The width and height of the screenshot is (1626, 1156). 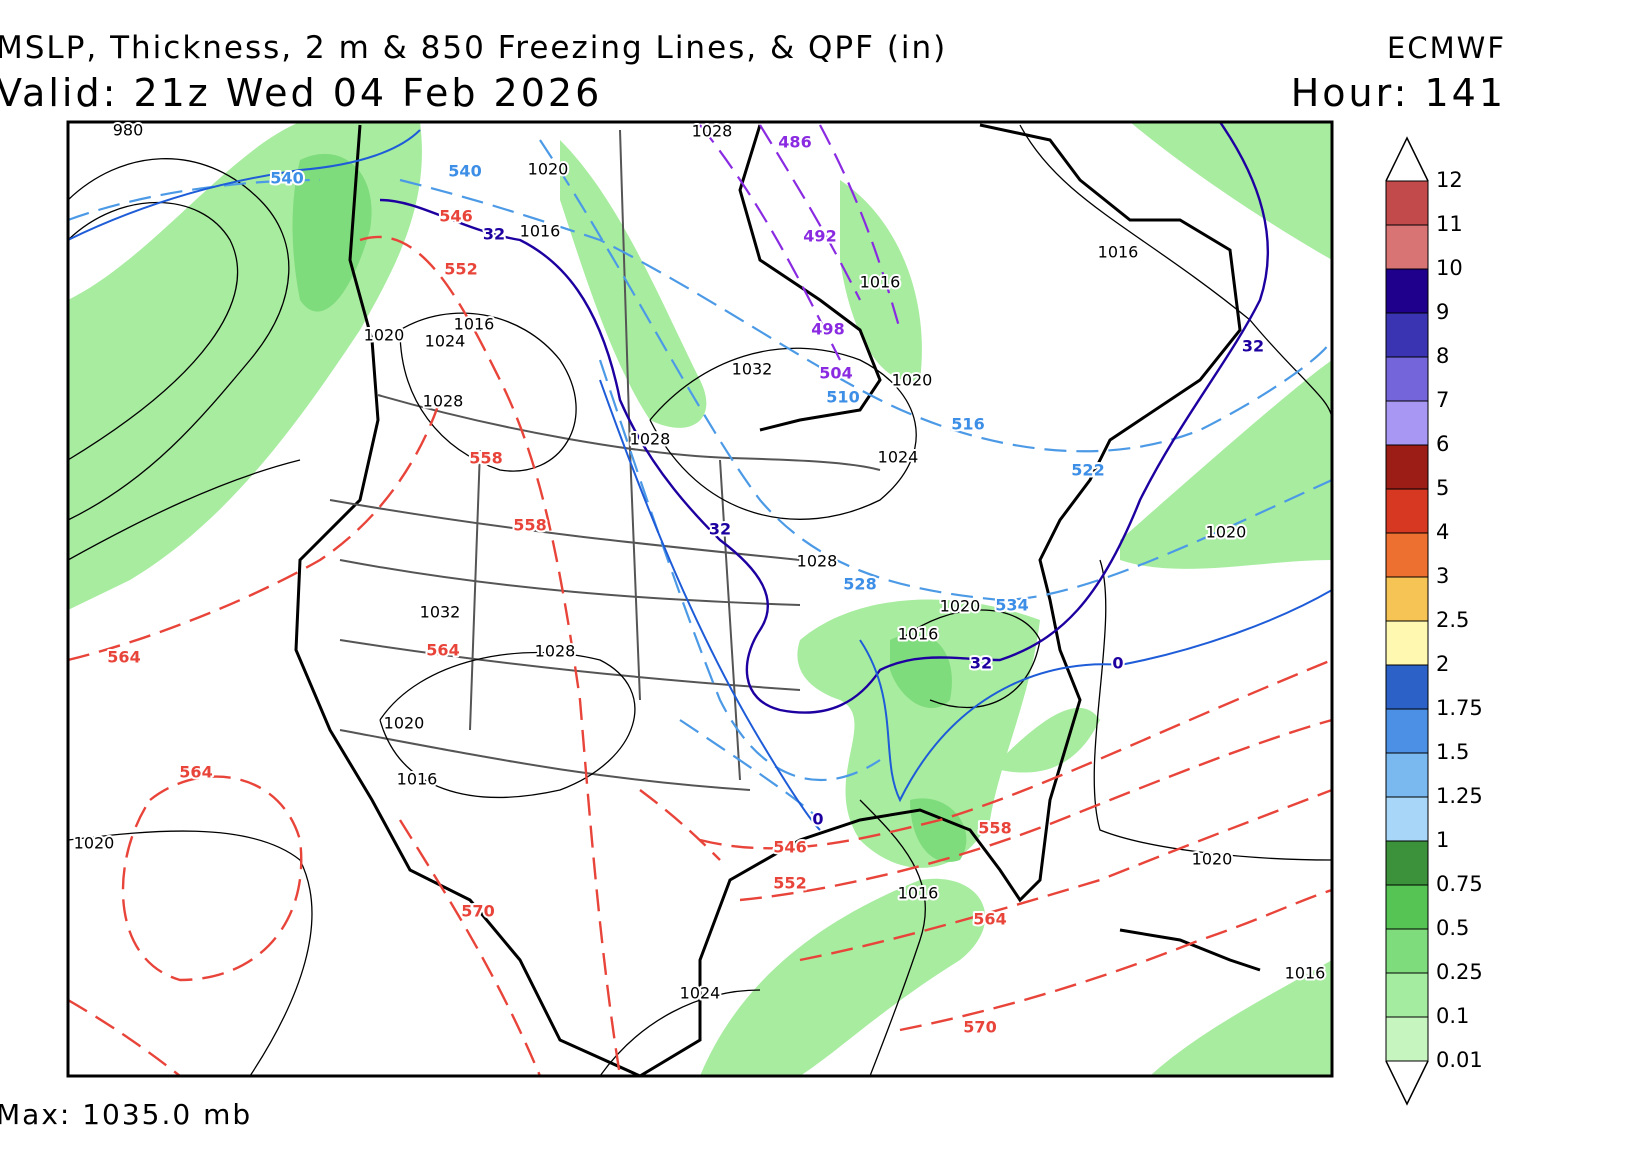 What do you see at coordinates (967, 424) in the screenshot?
I see `contour-label: 516` at bounding box center [967, 424].